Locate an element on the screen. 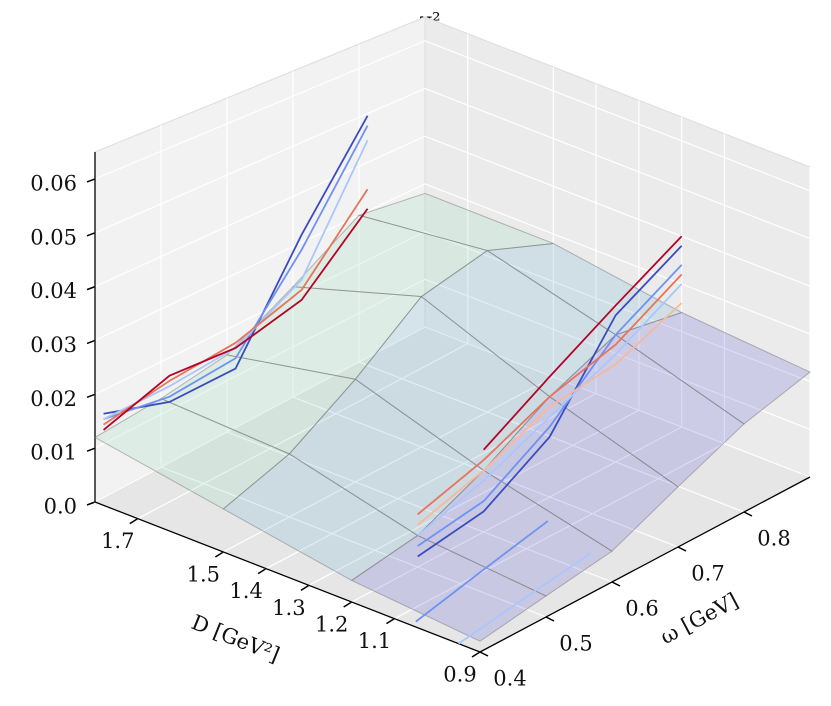 This screenshot has height=706, width=831. y-tick-label: 0.8 is located at coordinates (773, 539).